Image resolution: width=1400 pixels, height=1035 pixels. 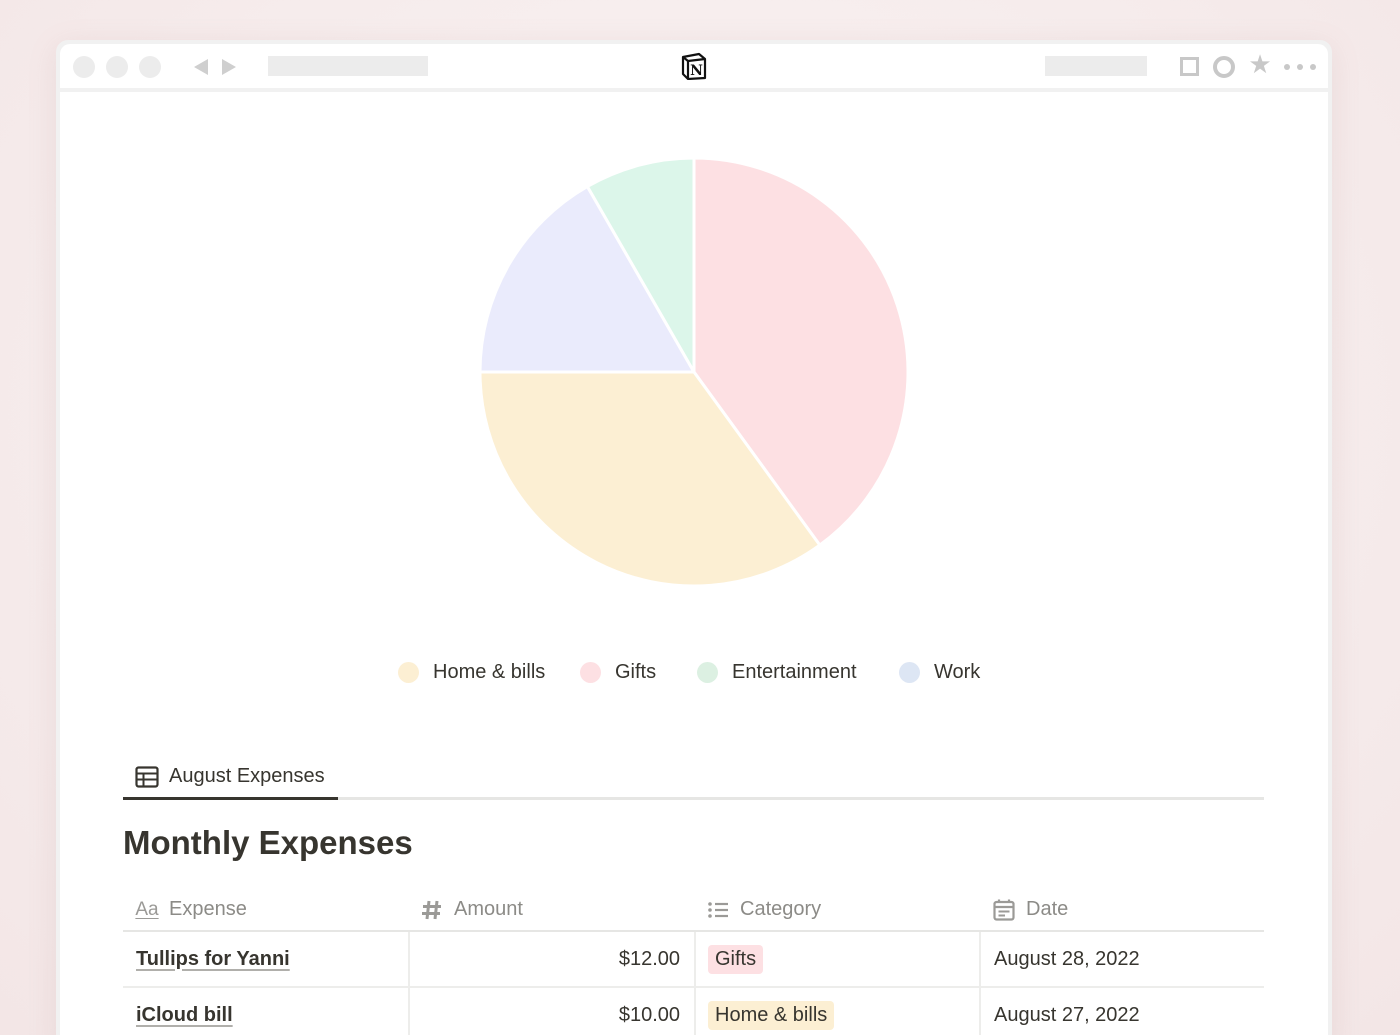 I want to click on date-cell: August 27, 2022, so click(x=1121, y=1011).